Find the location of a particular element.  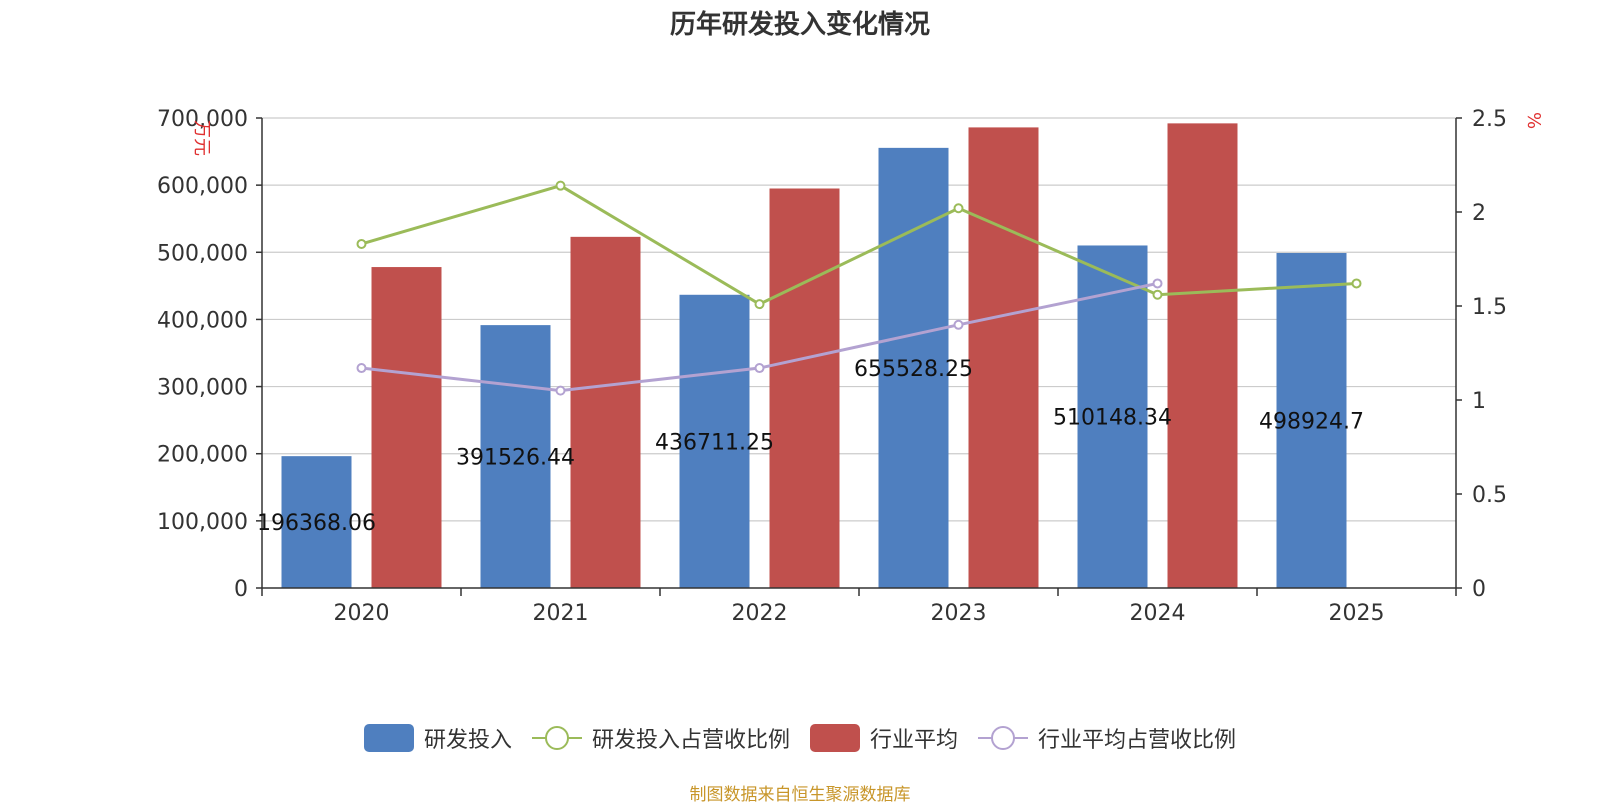

bar-rd-value-label: 655528.25 is located at coordinates (913, 369).